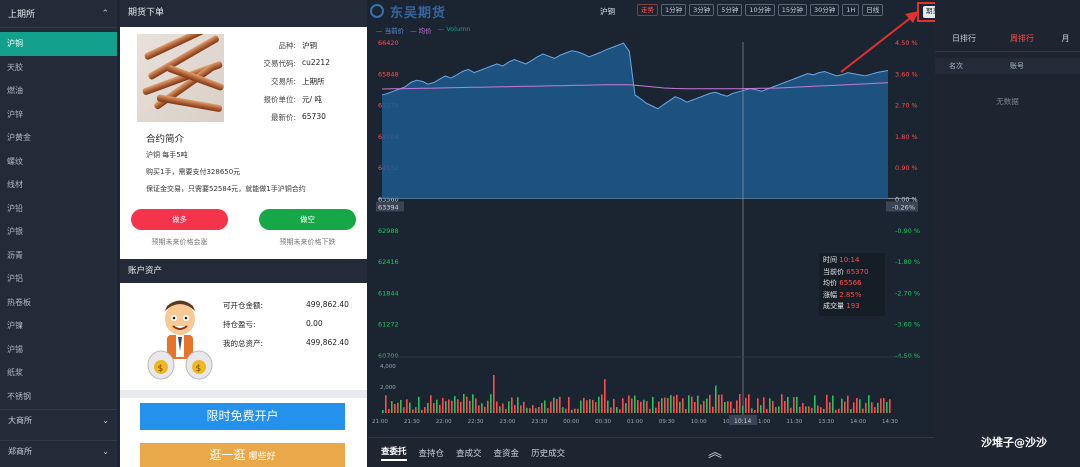 This screenshot has height=467, width=1080. I want to click on period-button: 5分钟, so click(730, 10).